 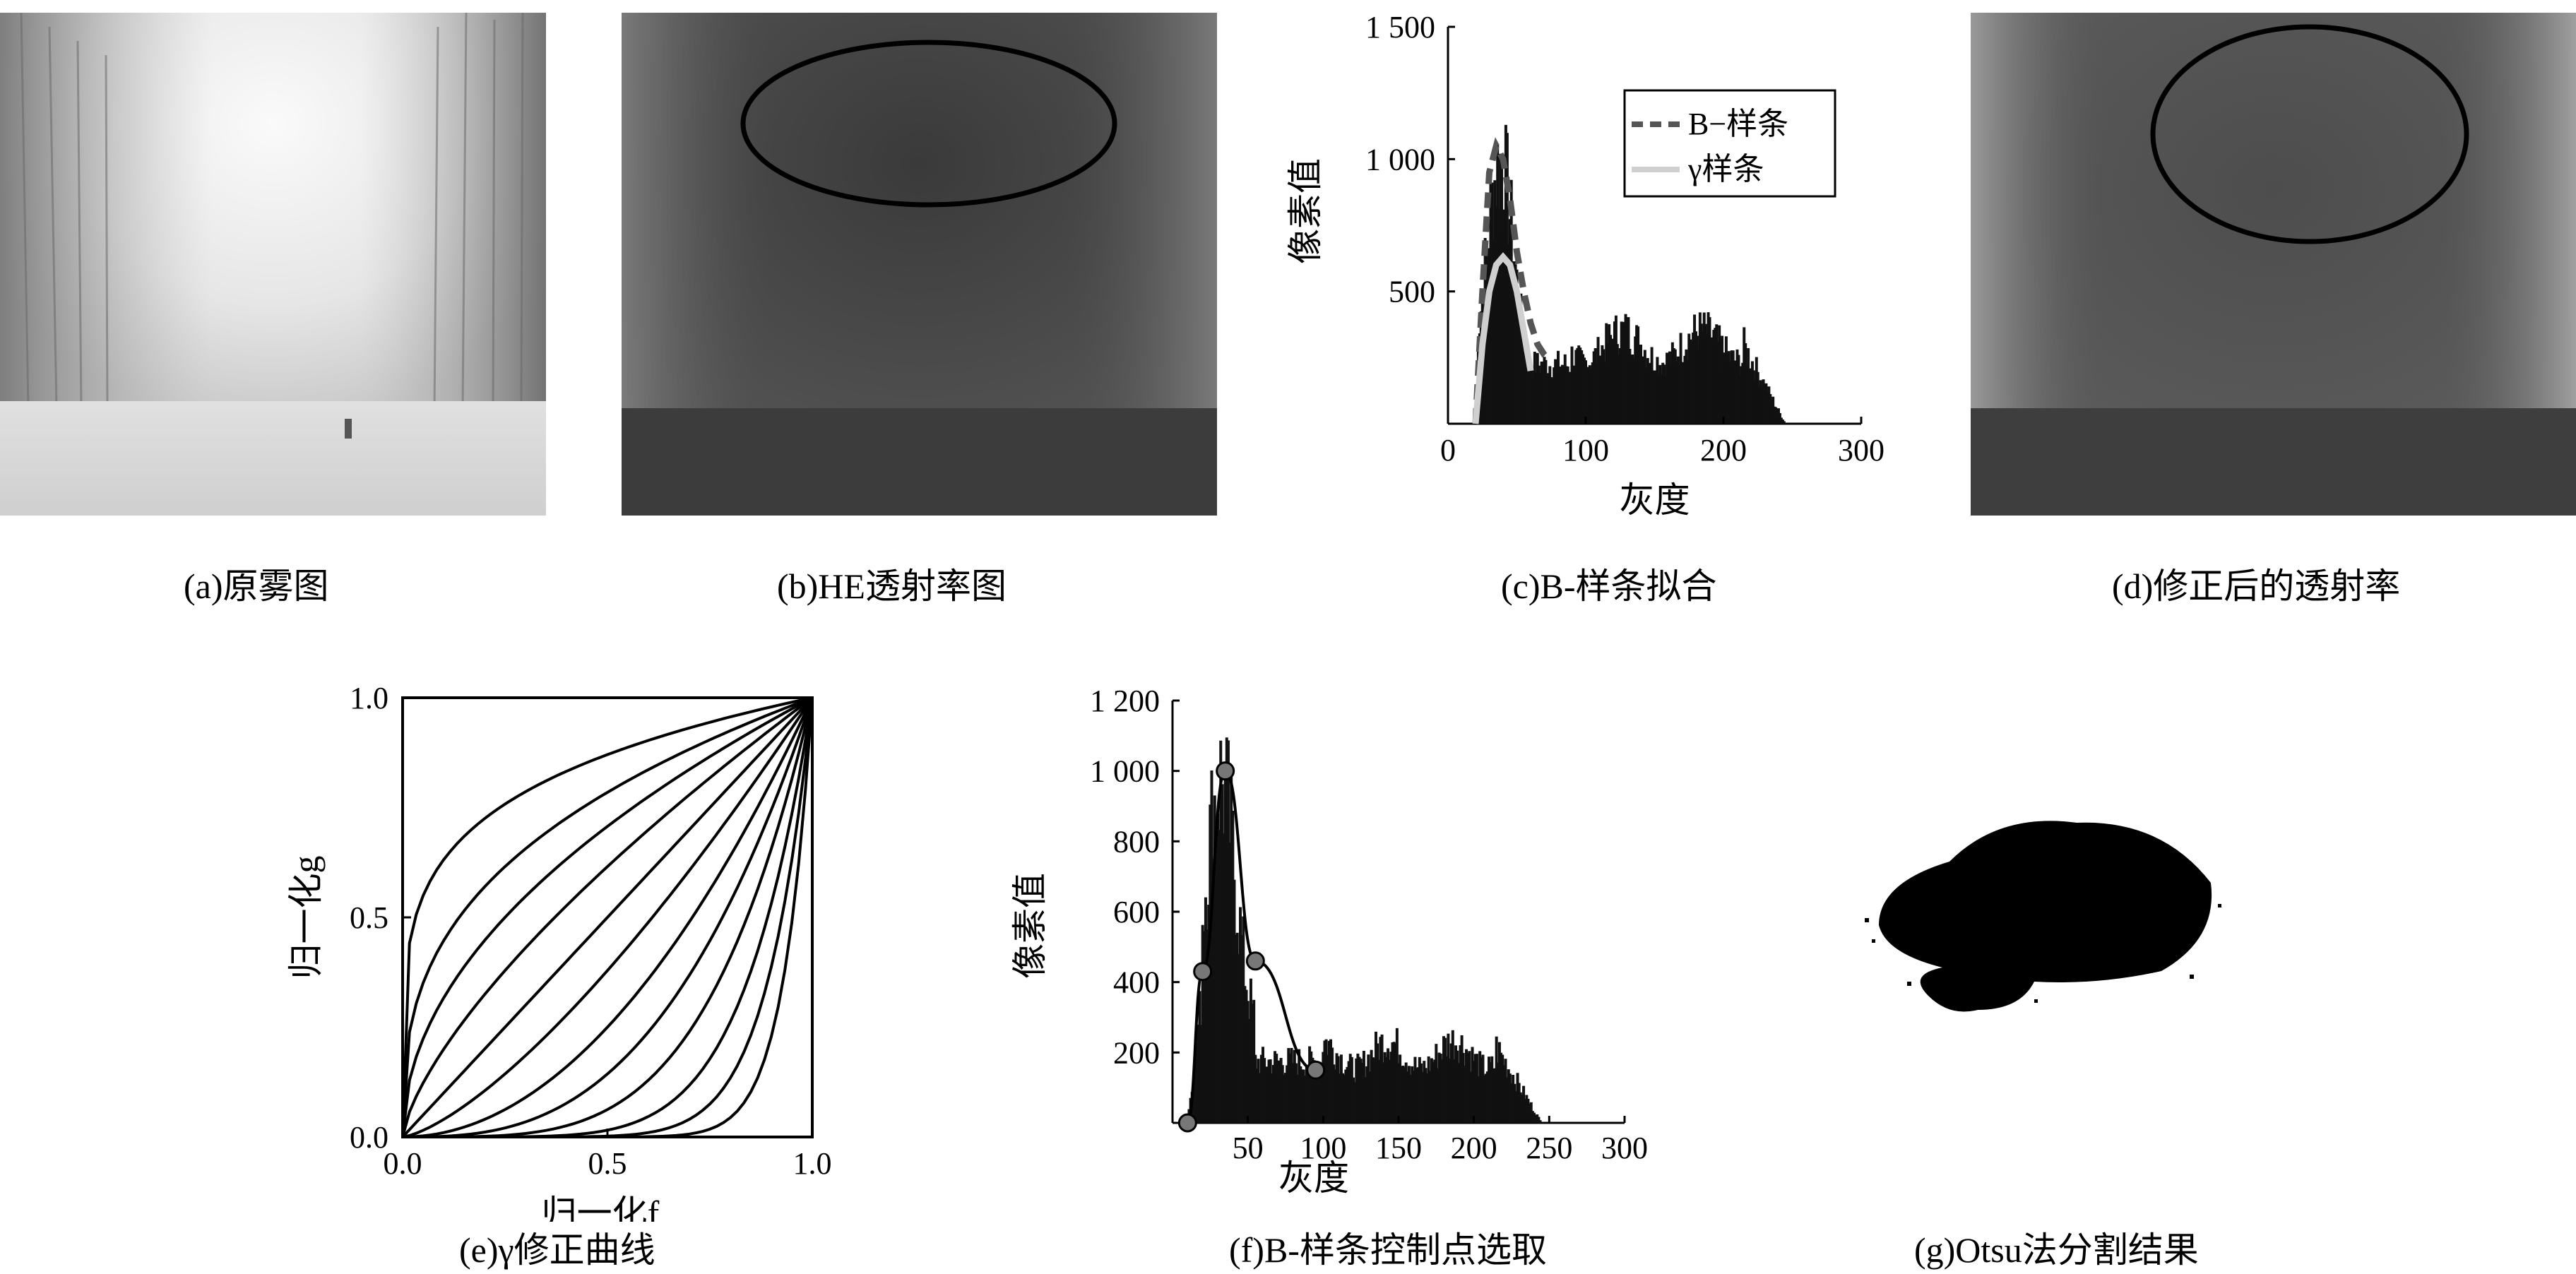 What do you see at coordinates (1589, 268) in the screenshot?
I see `chart-c: 0 100 200 300 500 1 000 1 500 灰度 像素值 B−样条 γ样条` at bounding box center [1589, 268].